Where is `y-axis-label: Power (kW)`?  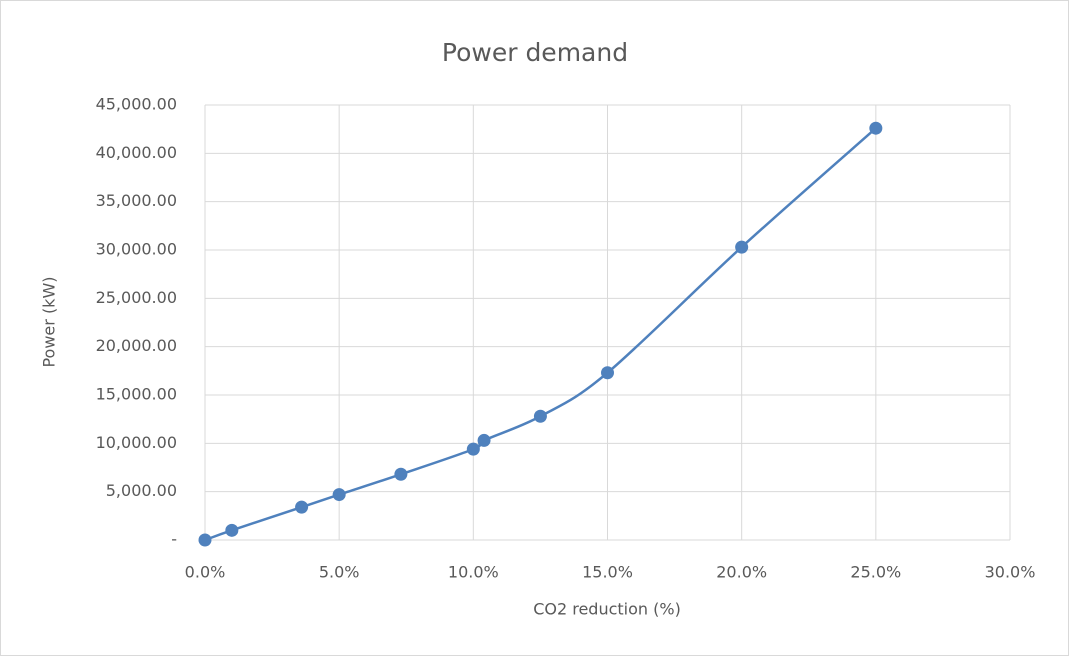
y-axis-label: Power (kW) is located at coordinates (49, 321).